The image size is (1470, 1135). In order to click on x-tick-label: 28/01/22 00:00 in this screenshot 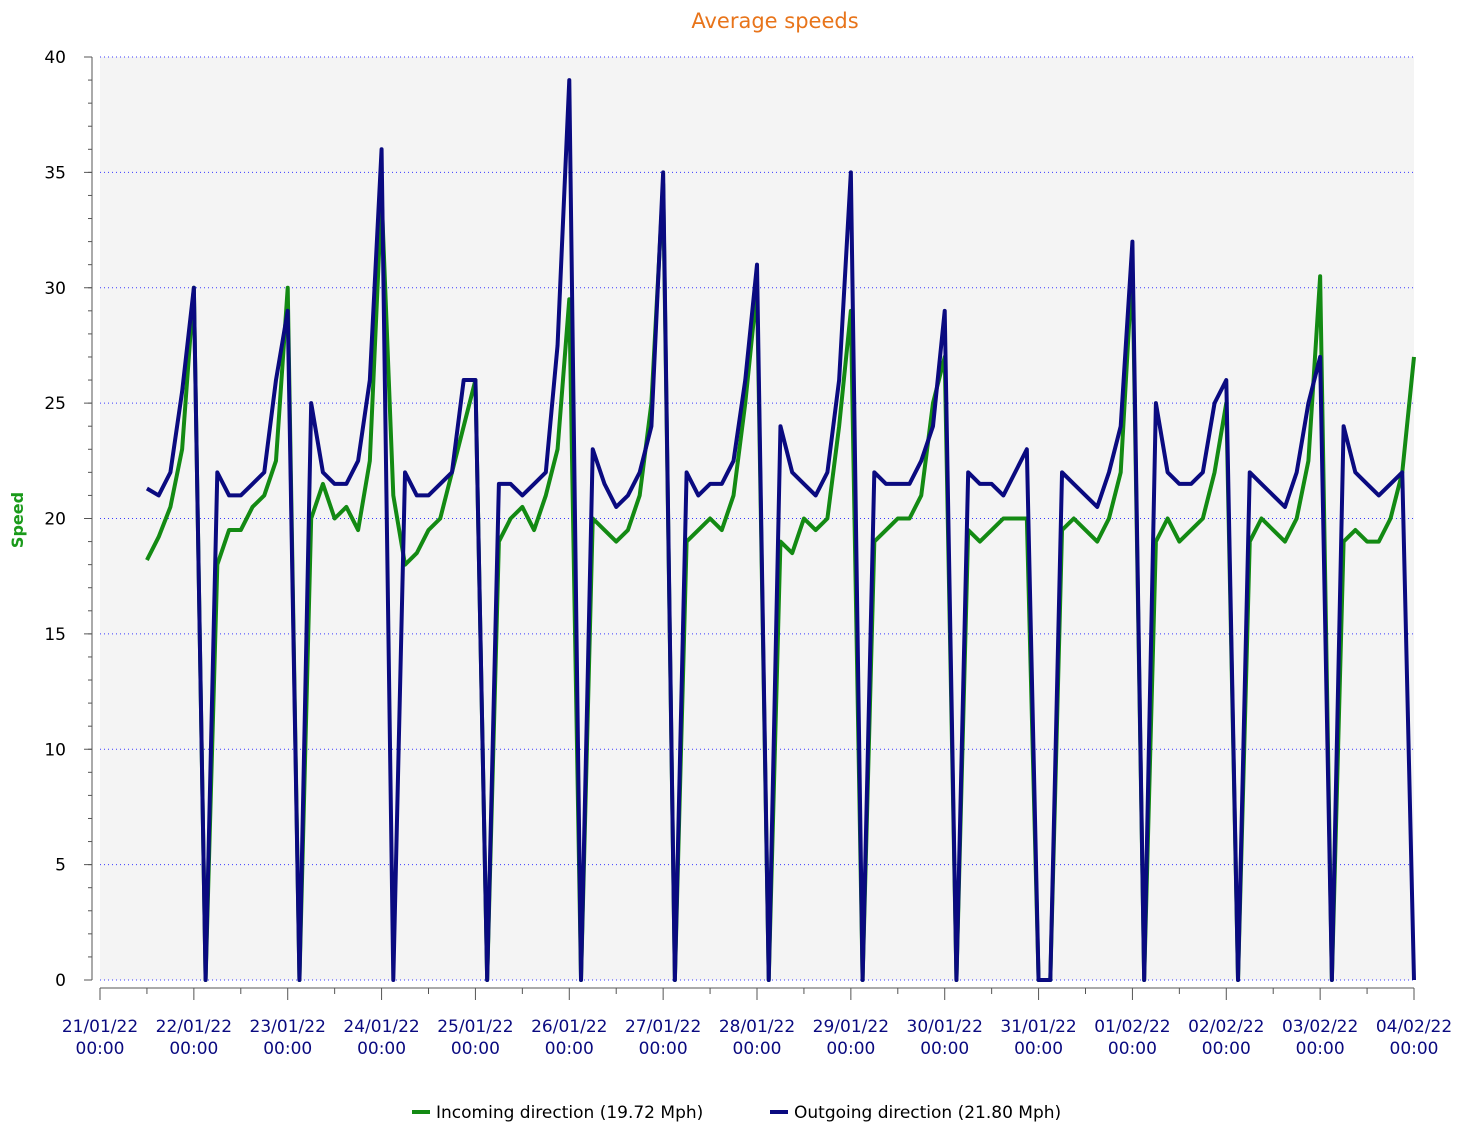, I will do `click(757, 1038)`.